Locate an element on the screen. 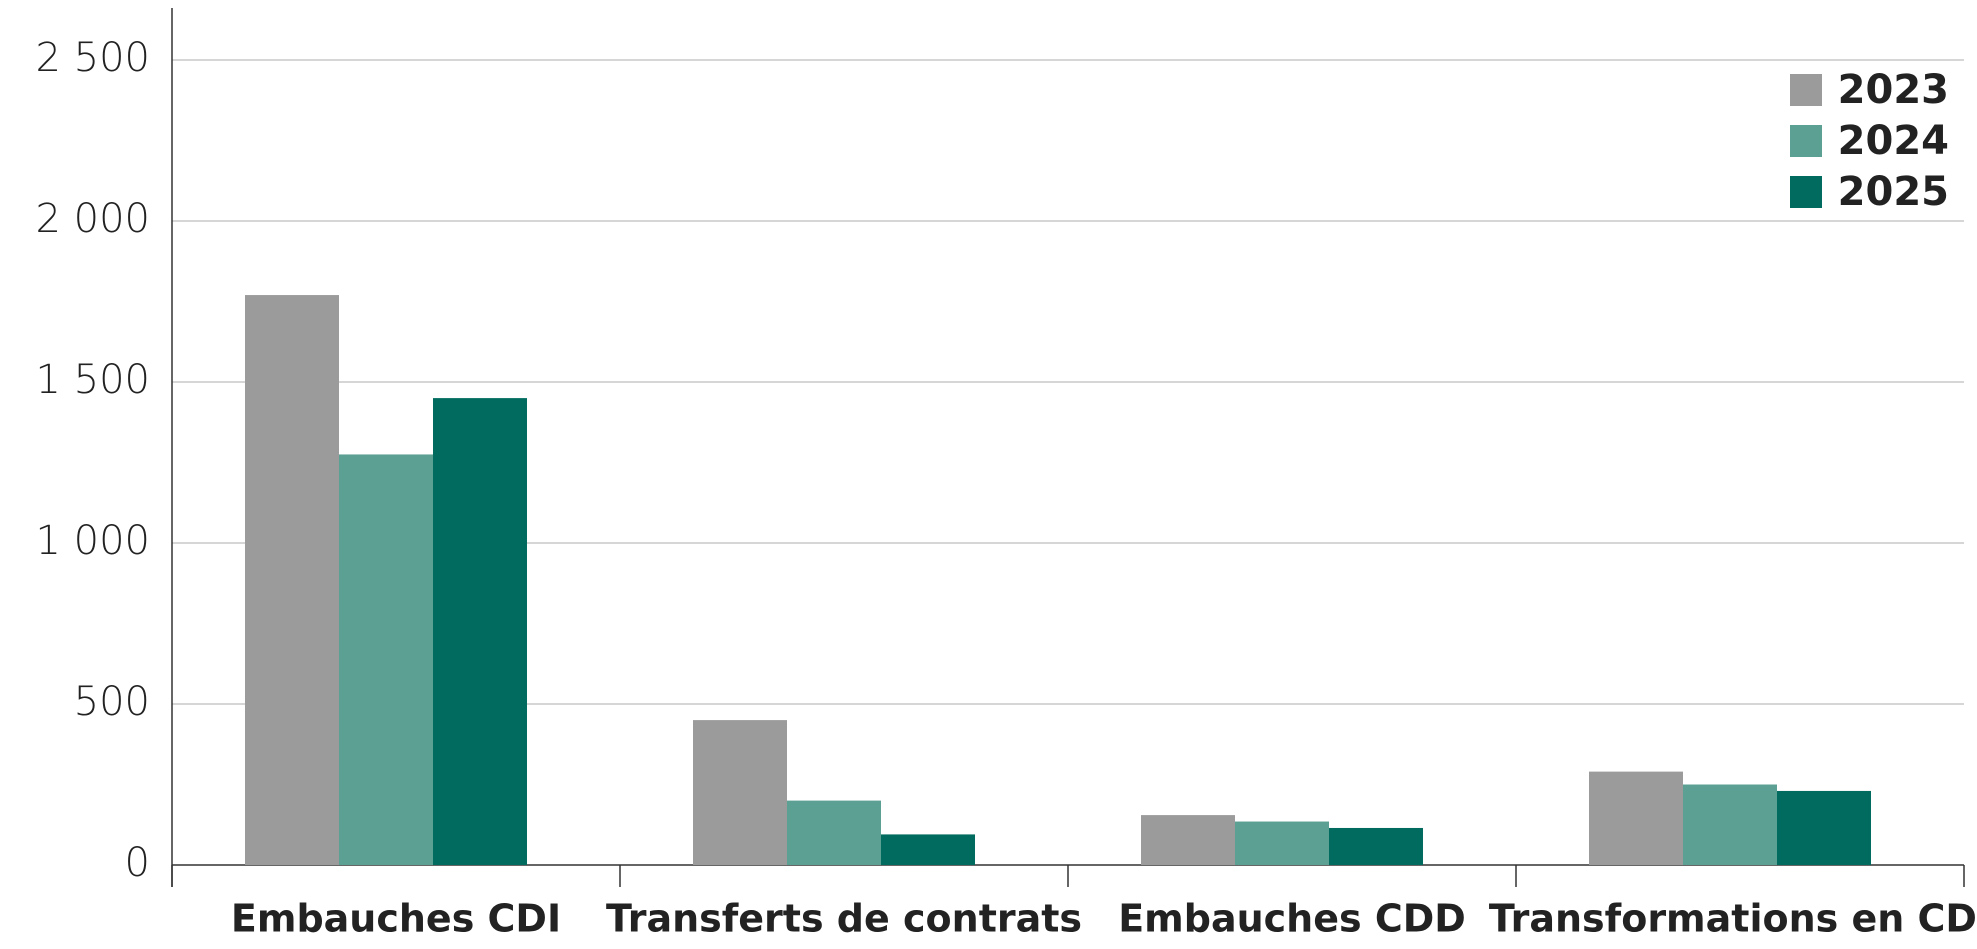 The height and width of the screenshot is (949, 1977). y-tick-label: 1 500 is located at coordinates (92, 380).